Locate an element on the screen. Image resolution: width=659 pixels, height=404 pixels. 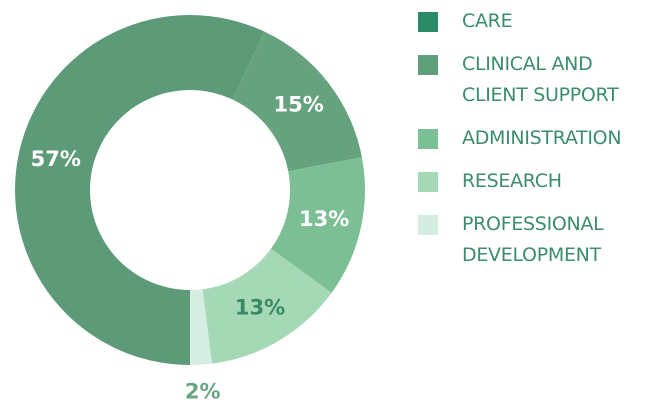
slice-label: 57% is located at coordinates (56, 159).